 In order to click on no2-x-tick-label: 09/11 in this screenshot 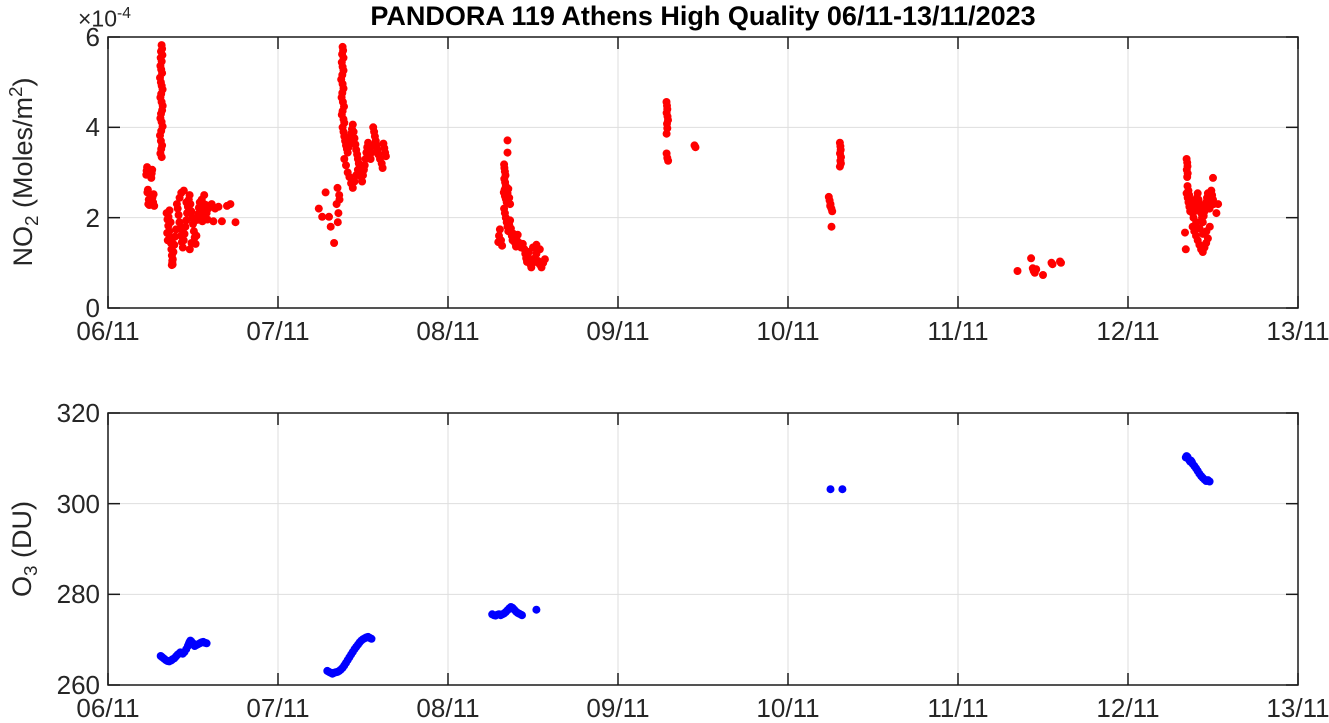, I will do `click(618, 331)`.